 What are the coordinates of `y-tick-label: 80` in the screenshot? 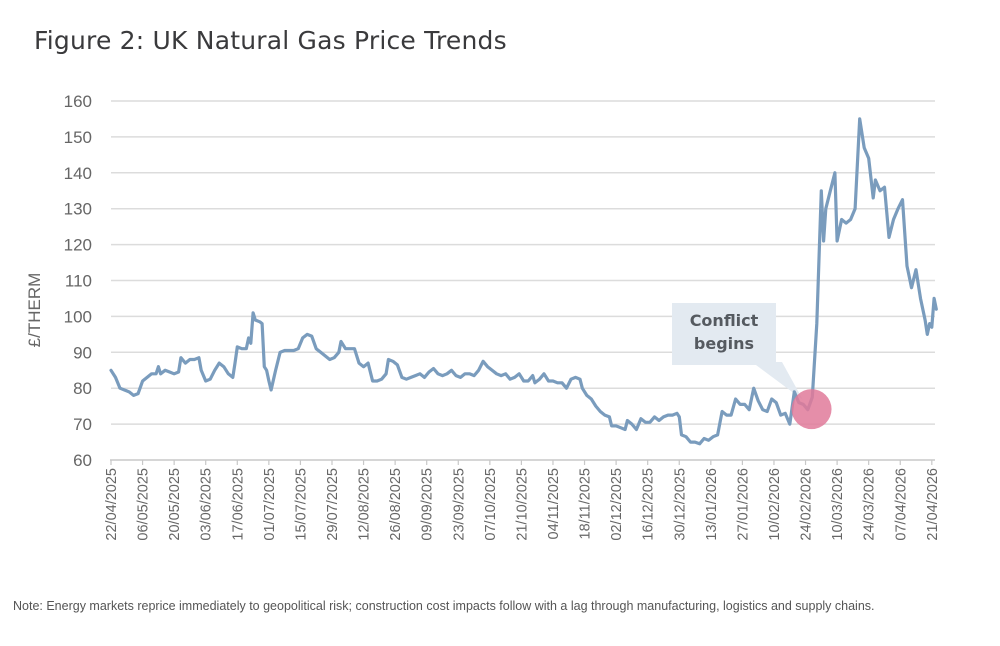 It's located at (82, 388).